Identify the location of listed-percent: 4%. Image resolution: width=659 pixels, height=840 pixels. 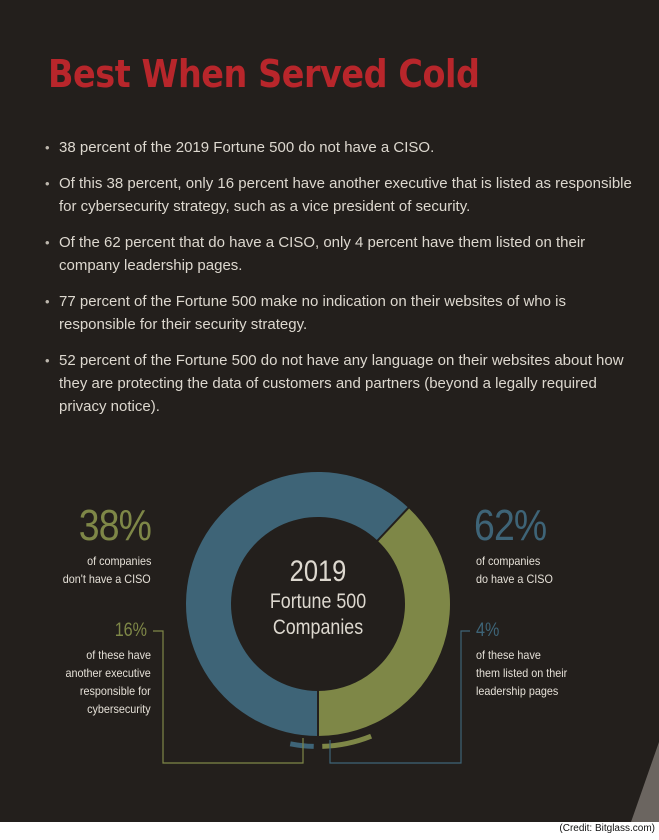
(488, 630).